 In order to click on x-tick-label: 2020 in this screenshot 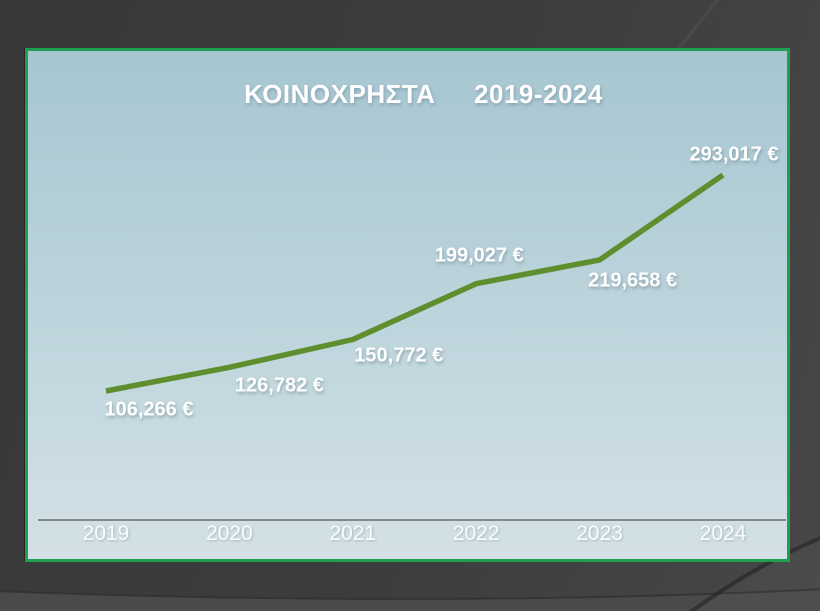, I will do `click(229, 533)`.